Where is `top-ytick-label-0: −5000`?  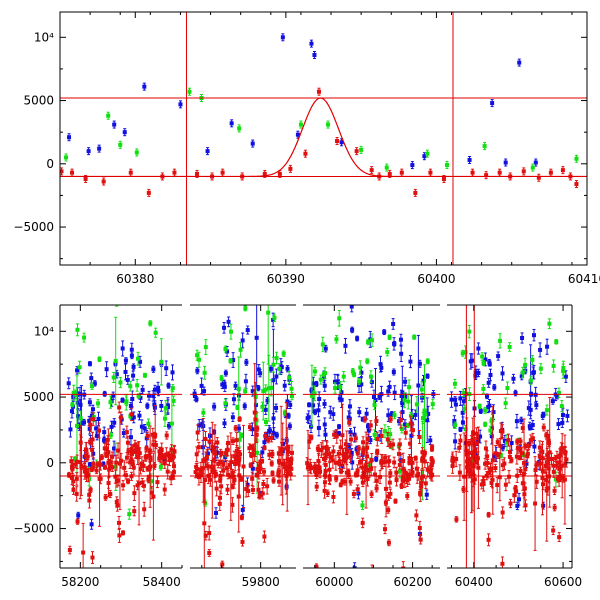 top-ytick-label-0: −5000 is located at coordinates (33, 227).